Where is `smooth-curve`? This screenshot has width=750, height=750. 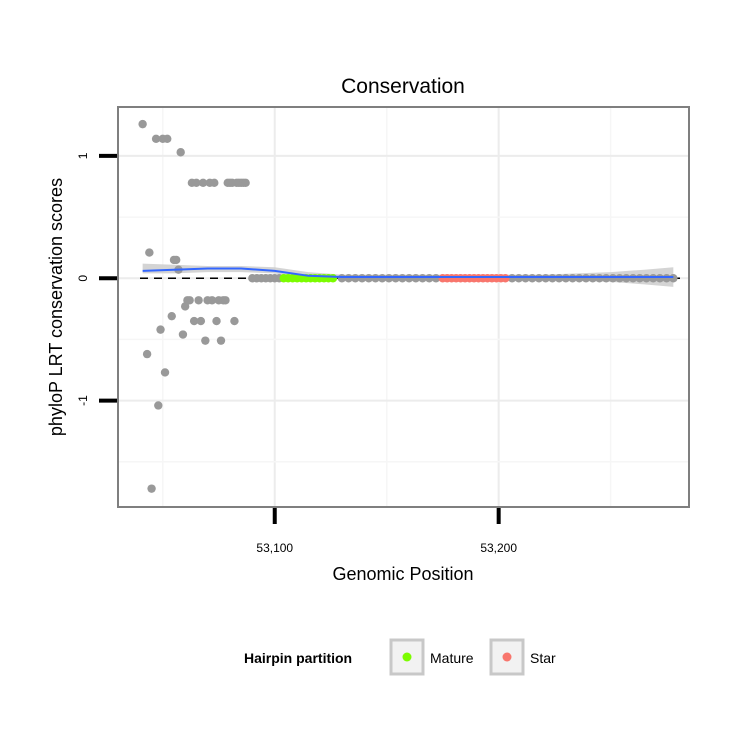
smooth-curve is located at coordinates (408, 273).